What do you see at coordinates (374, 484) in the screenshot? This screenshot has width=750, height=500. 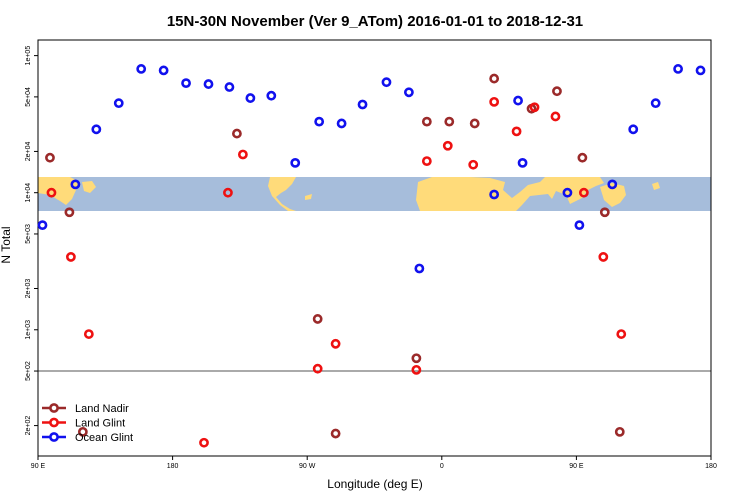 I see `x-axis-label: Longitude (deg E)` at bounding box center [374, 484].